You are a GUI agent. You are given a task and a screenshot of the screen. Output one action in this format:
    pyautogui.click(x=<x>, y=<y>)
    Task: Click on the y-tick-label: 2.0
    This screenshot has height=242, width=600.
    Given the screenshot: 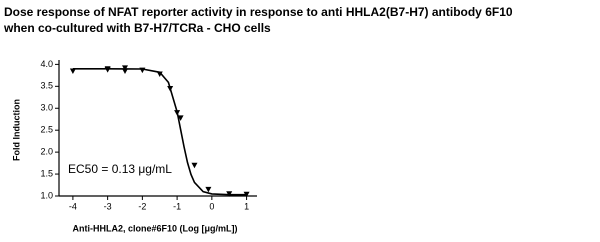 What is the action you would take?
    pyautogui.click(x=46, y=152)
    